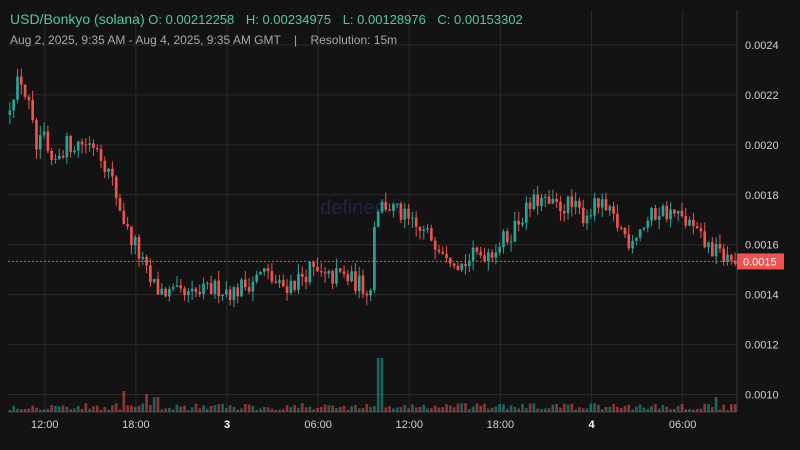  Describe the element at coordinates (77, 19) in the screenshot. I see `symbol-name: USD/Bonkyo (solana)` at that location.